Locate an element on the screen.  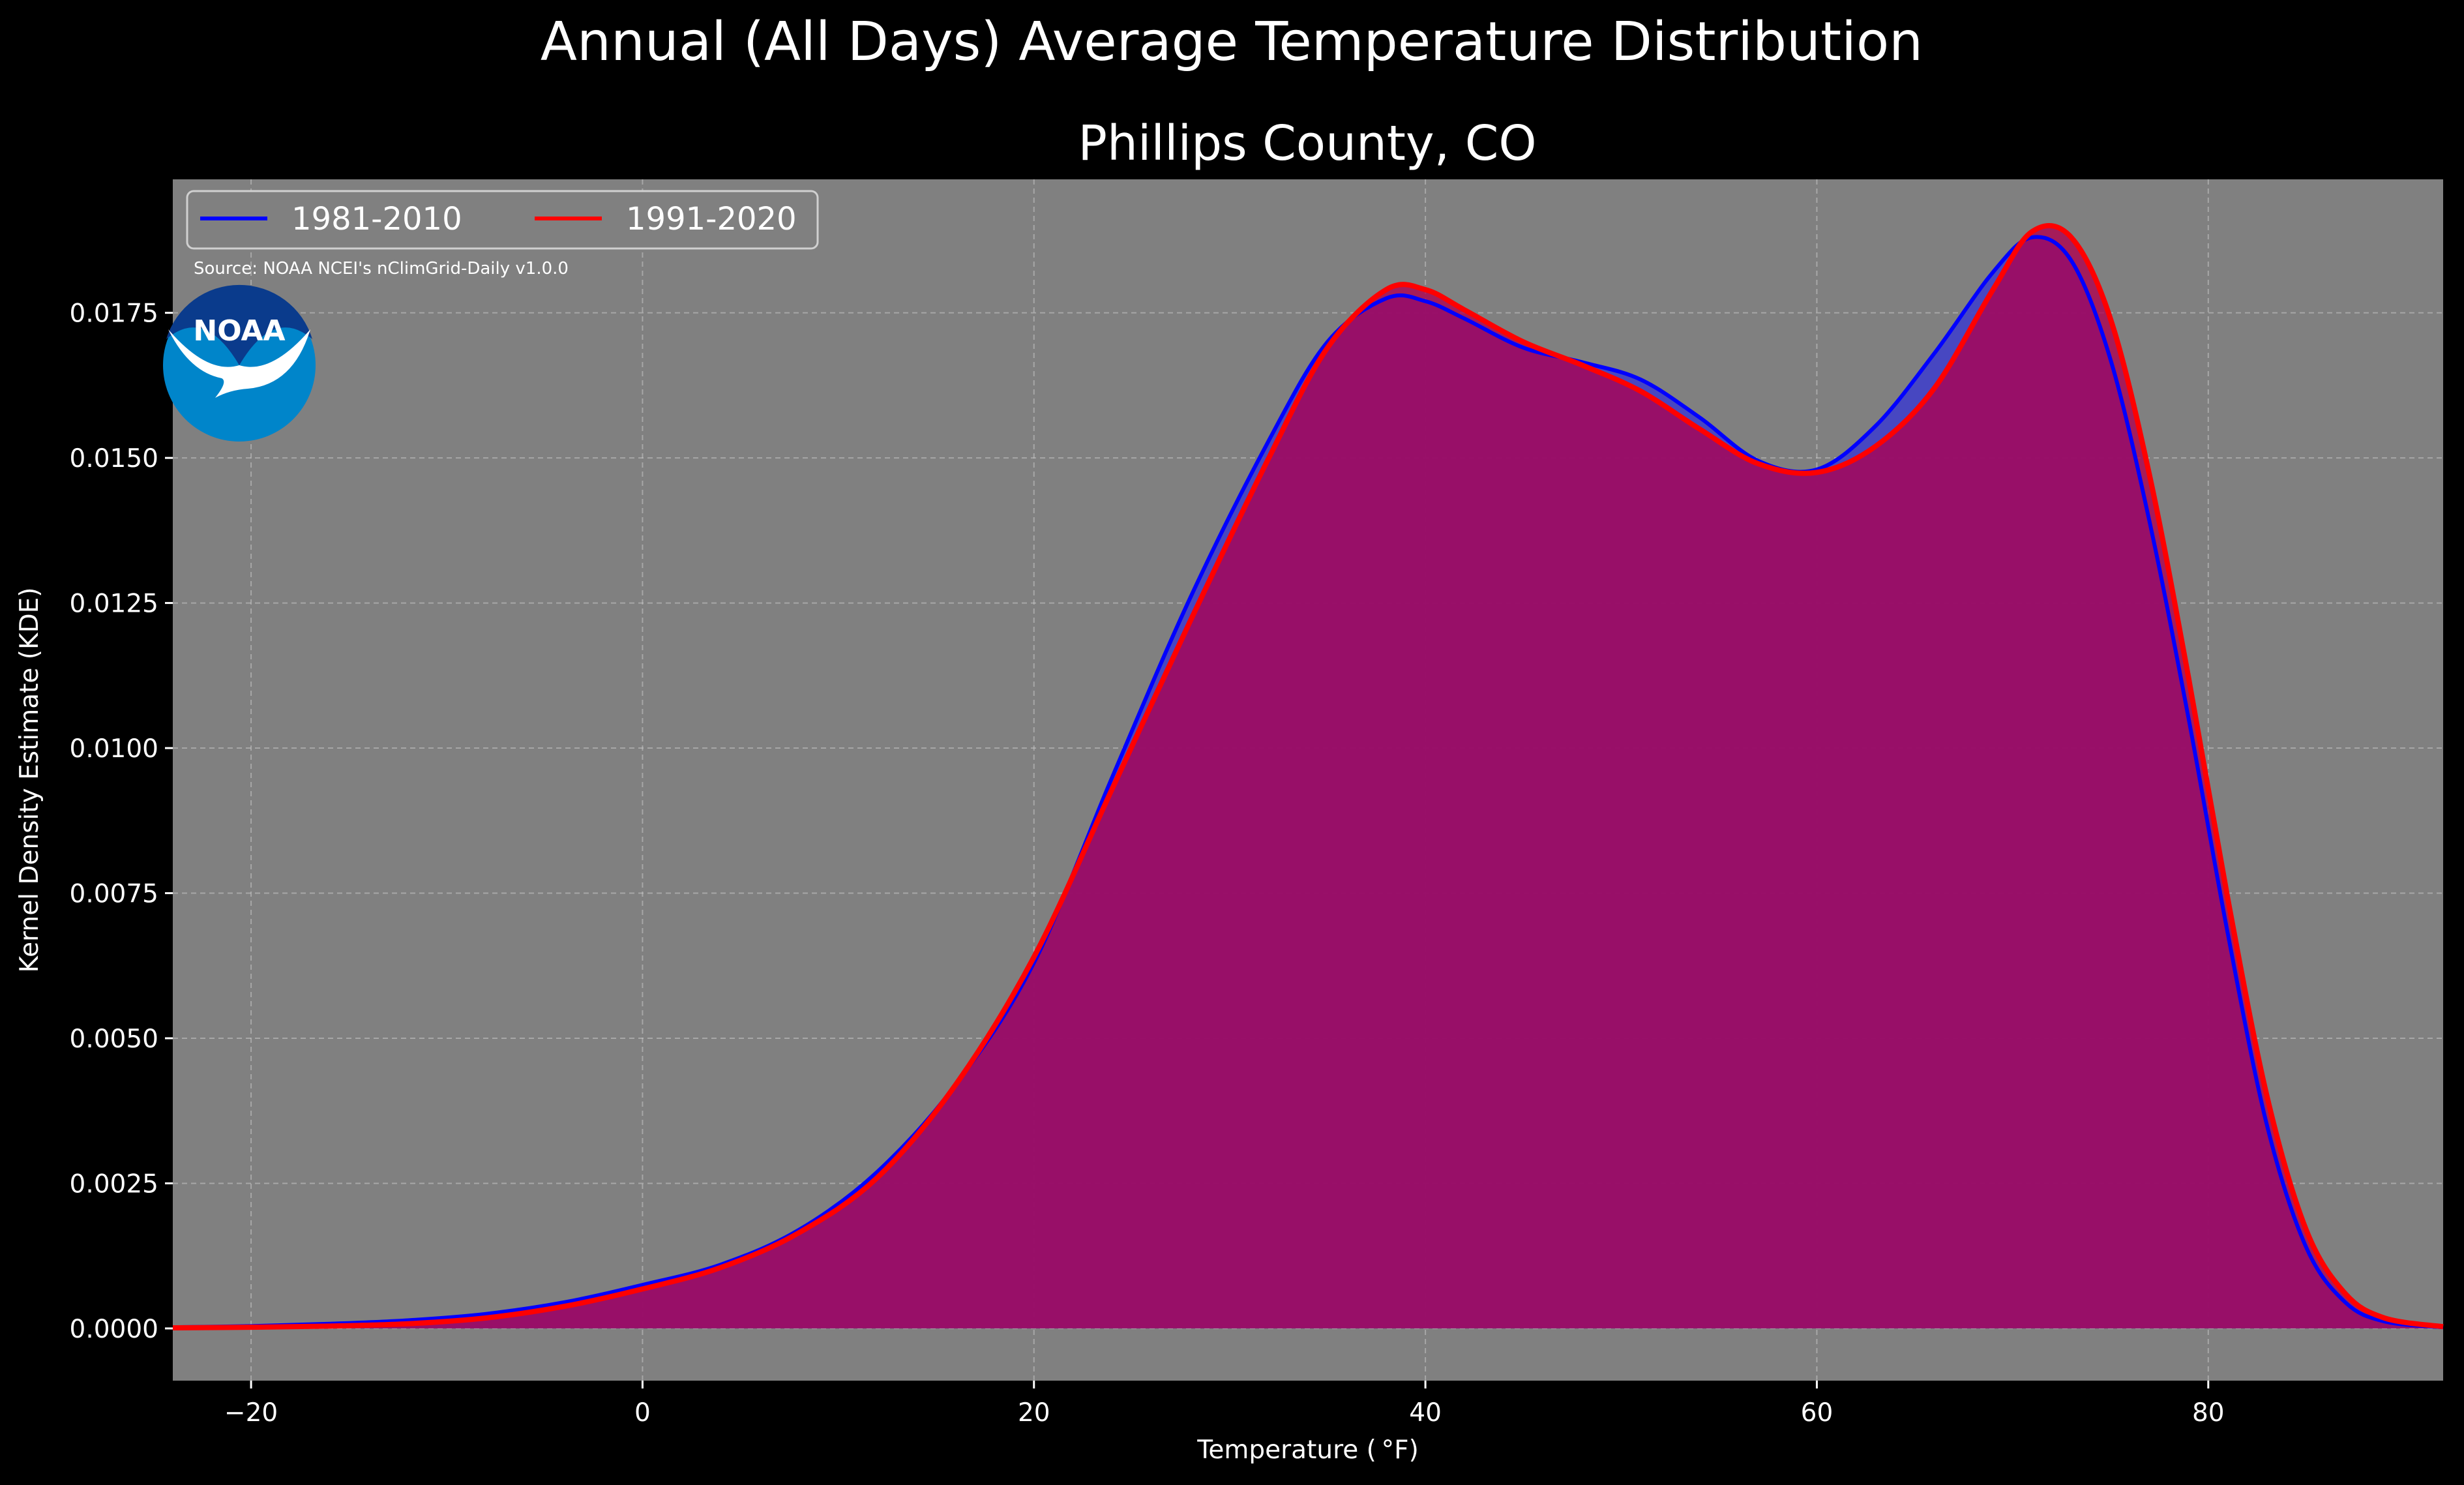
y-tick-label: 0.0050 is located at coordinates (114, 1039).